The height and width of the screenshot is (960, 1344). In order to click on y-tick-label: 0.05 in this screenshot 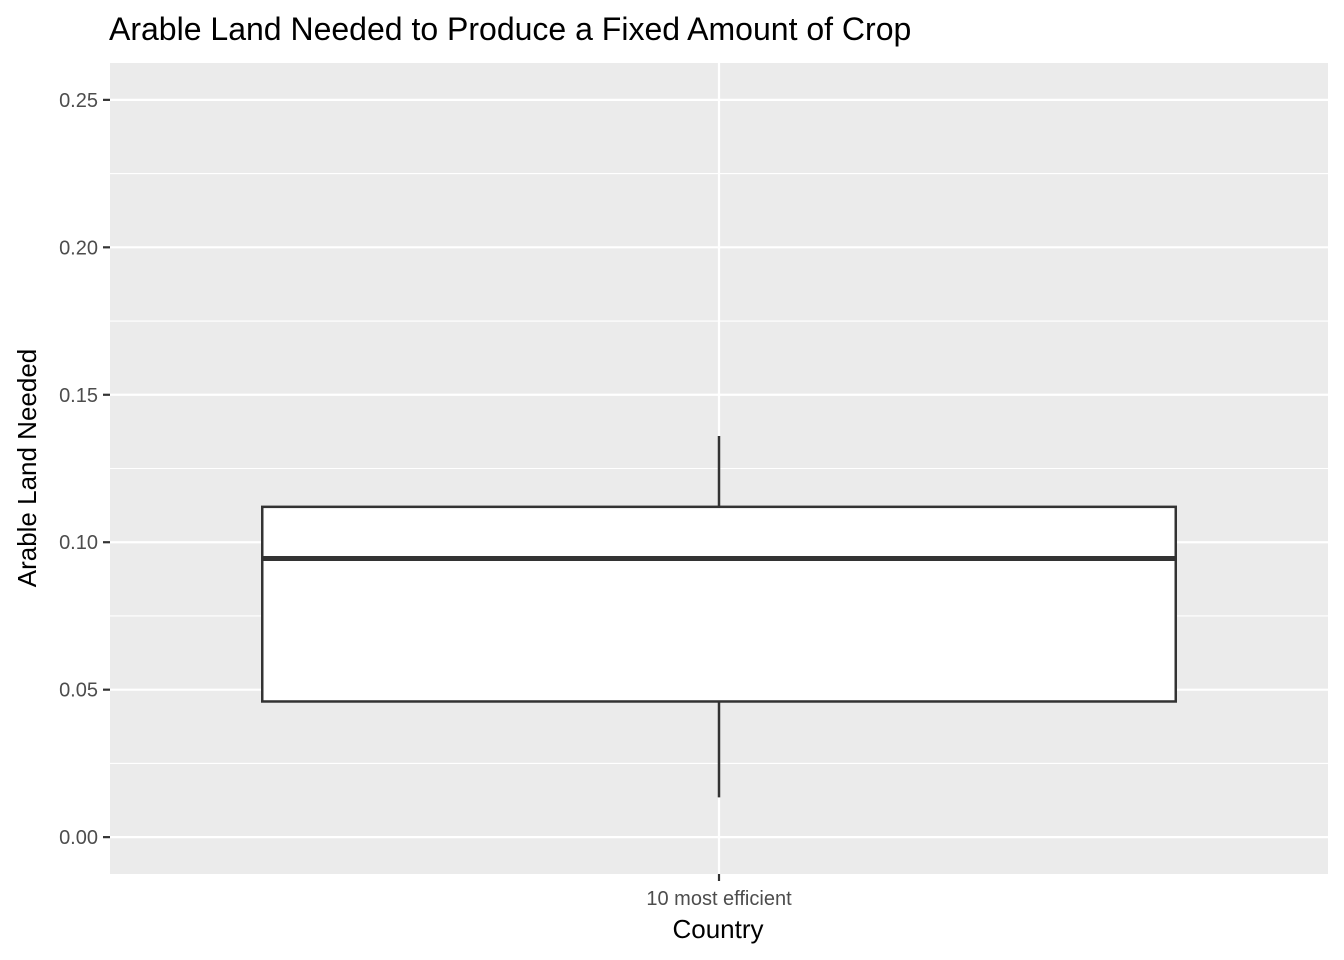, I will do `click(78, 691)`.